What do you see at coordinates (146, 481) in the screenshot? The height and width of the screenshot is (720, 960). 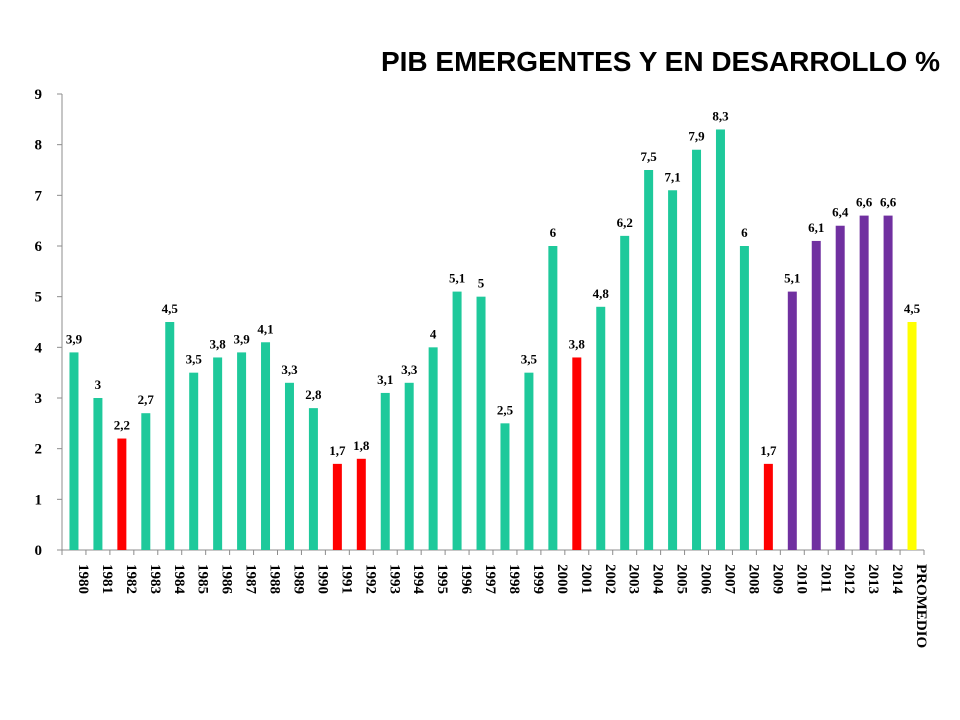 I see `bar-1983` at bounding box center [146, 481].